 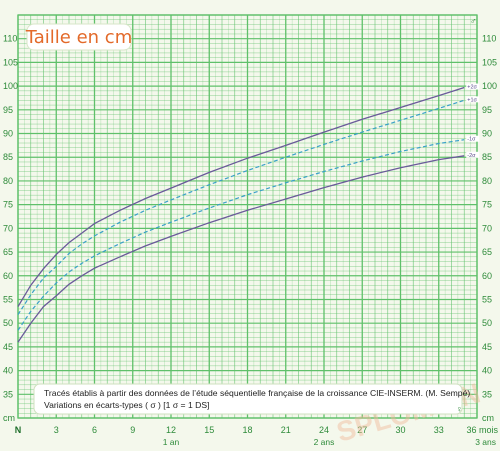 I want to click on y-tick-label-right: 45, so click(x=487, y=347).